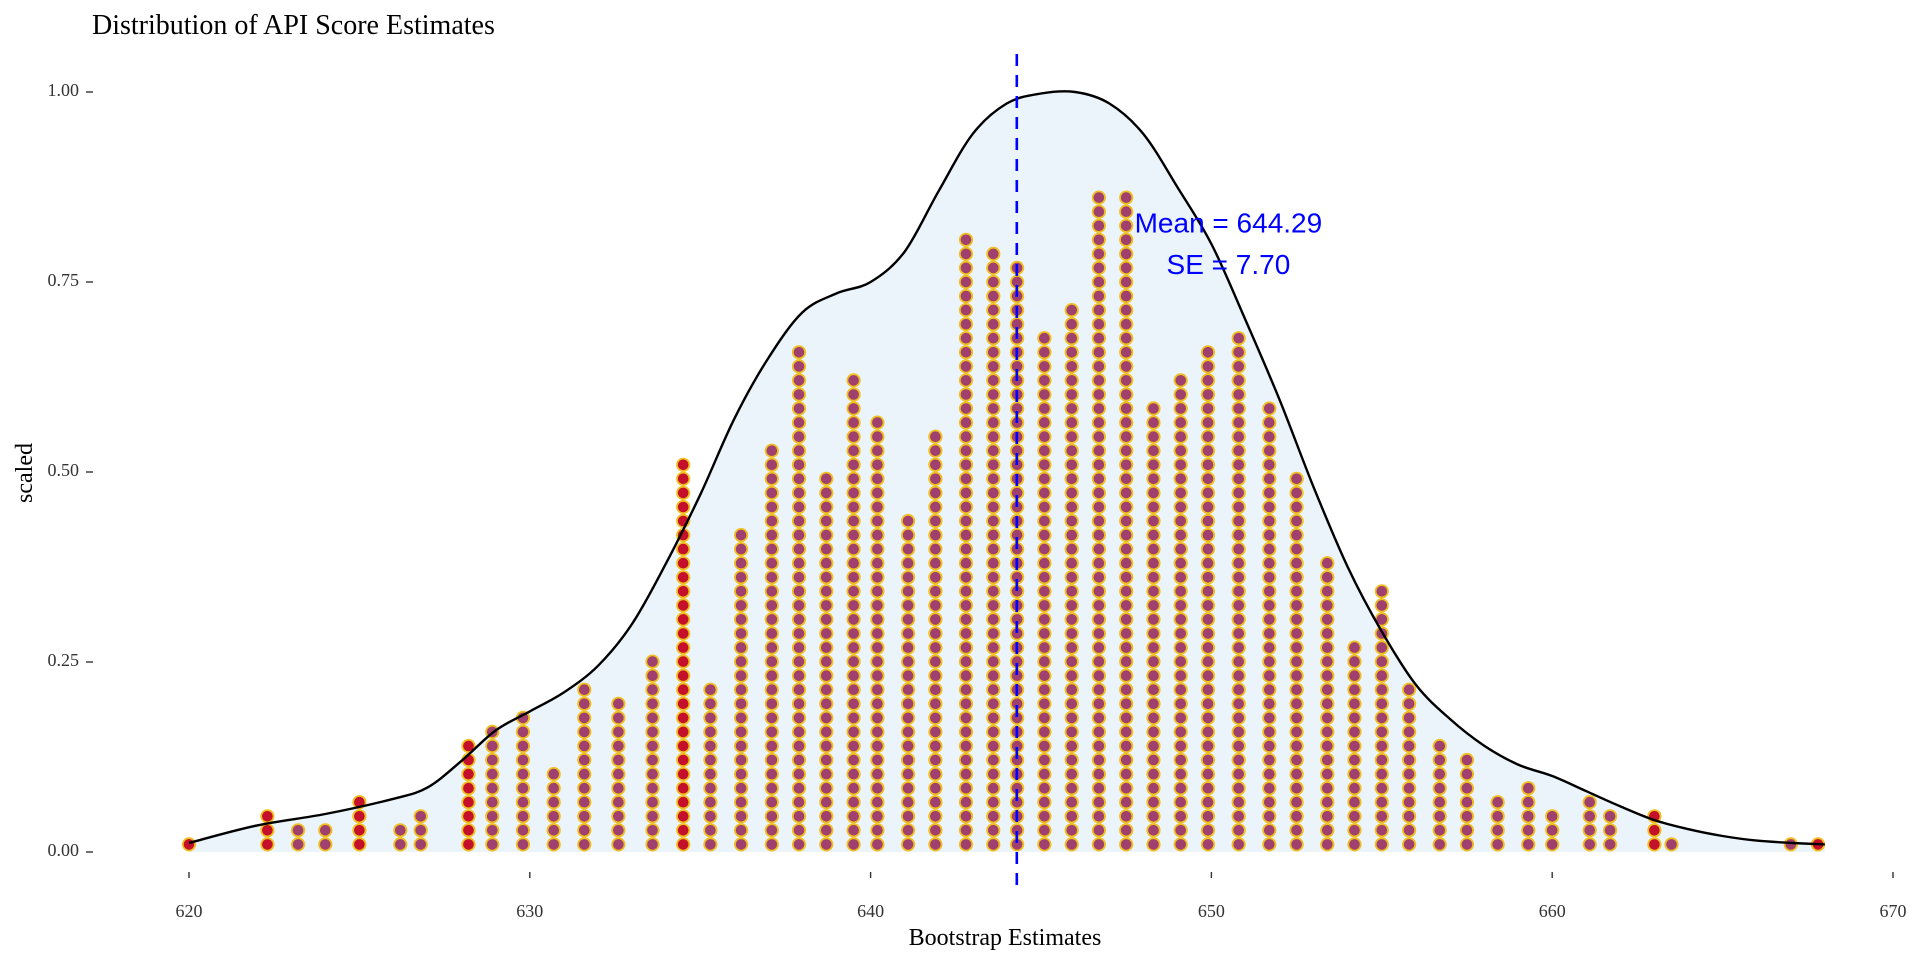 This screenshot has height=960, width=1920. Describe the element at coordinates (1211, 911) in the screenshot. I see `x-tick-label: 650` at that location.